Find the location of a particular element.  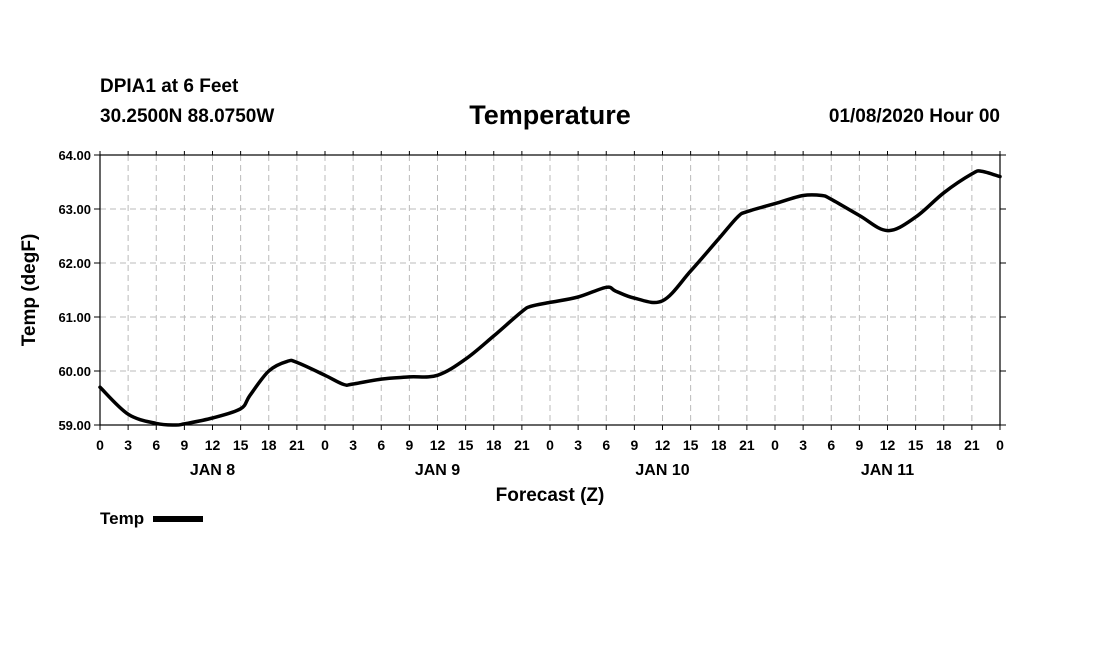

chart-title: Temperature is located at coordinates (550, 115).